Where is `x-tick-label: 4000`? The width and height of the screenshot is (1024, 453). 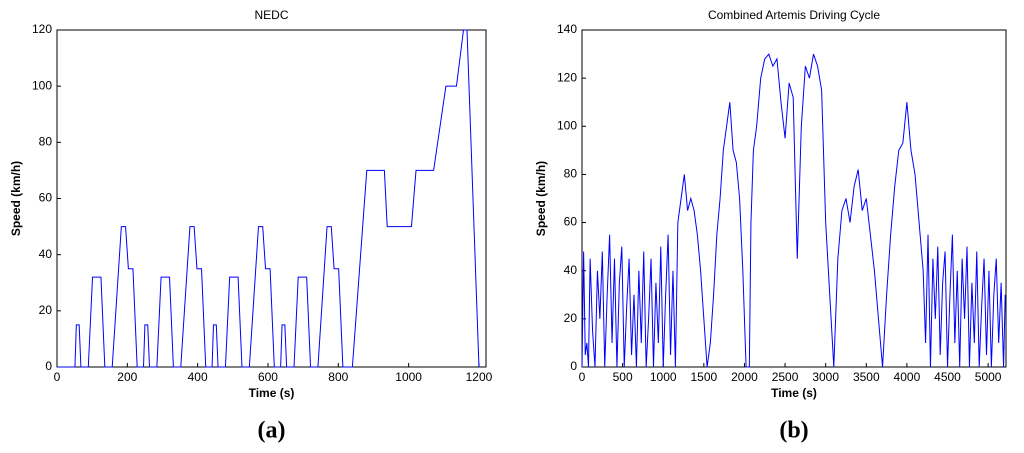 x-tick-label: 4000 is located at coordinates (907, 377).